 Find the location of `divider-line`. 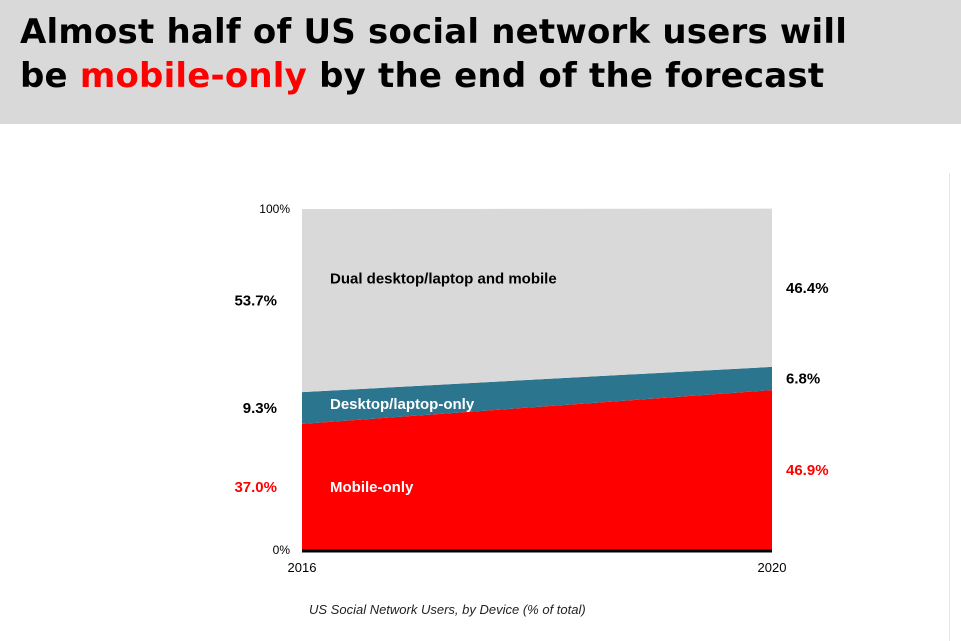

divider-line is located at coordinates (949, 407).